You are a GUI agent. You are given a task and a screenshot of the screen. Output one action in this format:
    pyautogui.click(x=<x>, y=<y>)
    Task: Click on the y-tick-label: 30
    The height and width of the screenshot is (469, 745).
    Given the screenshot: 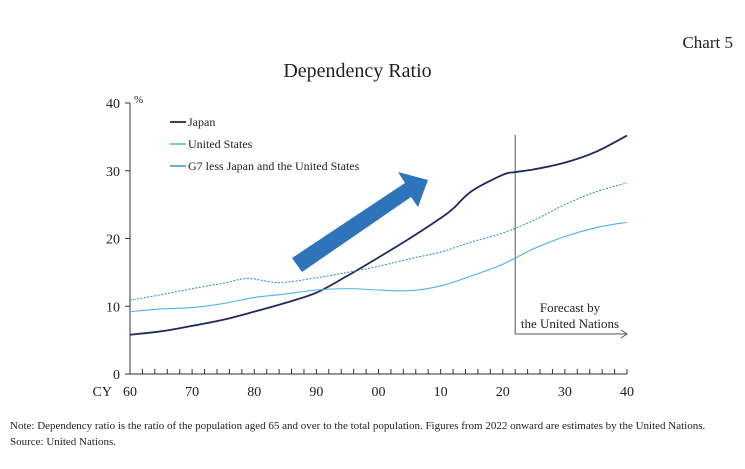 What is the action you would take?
    pyautogui.click(x=113, y=172)
    